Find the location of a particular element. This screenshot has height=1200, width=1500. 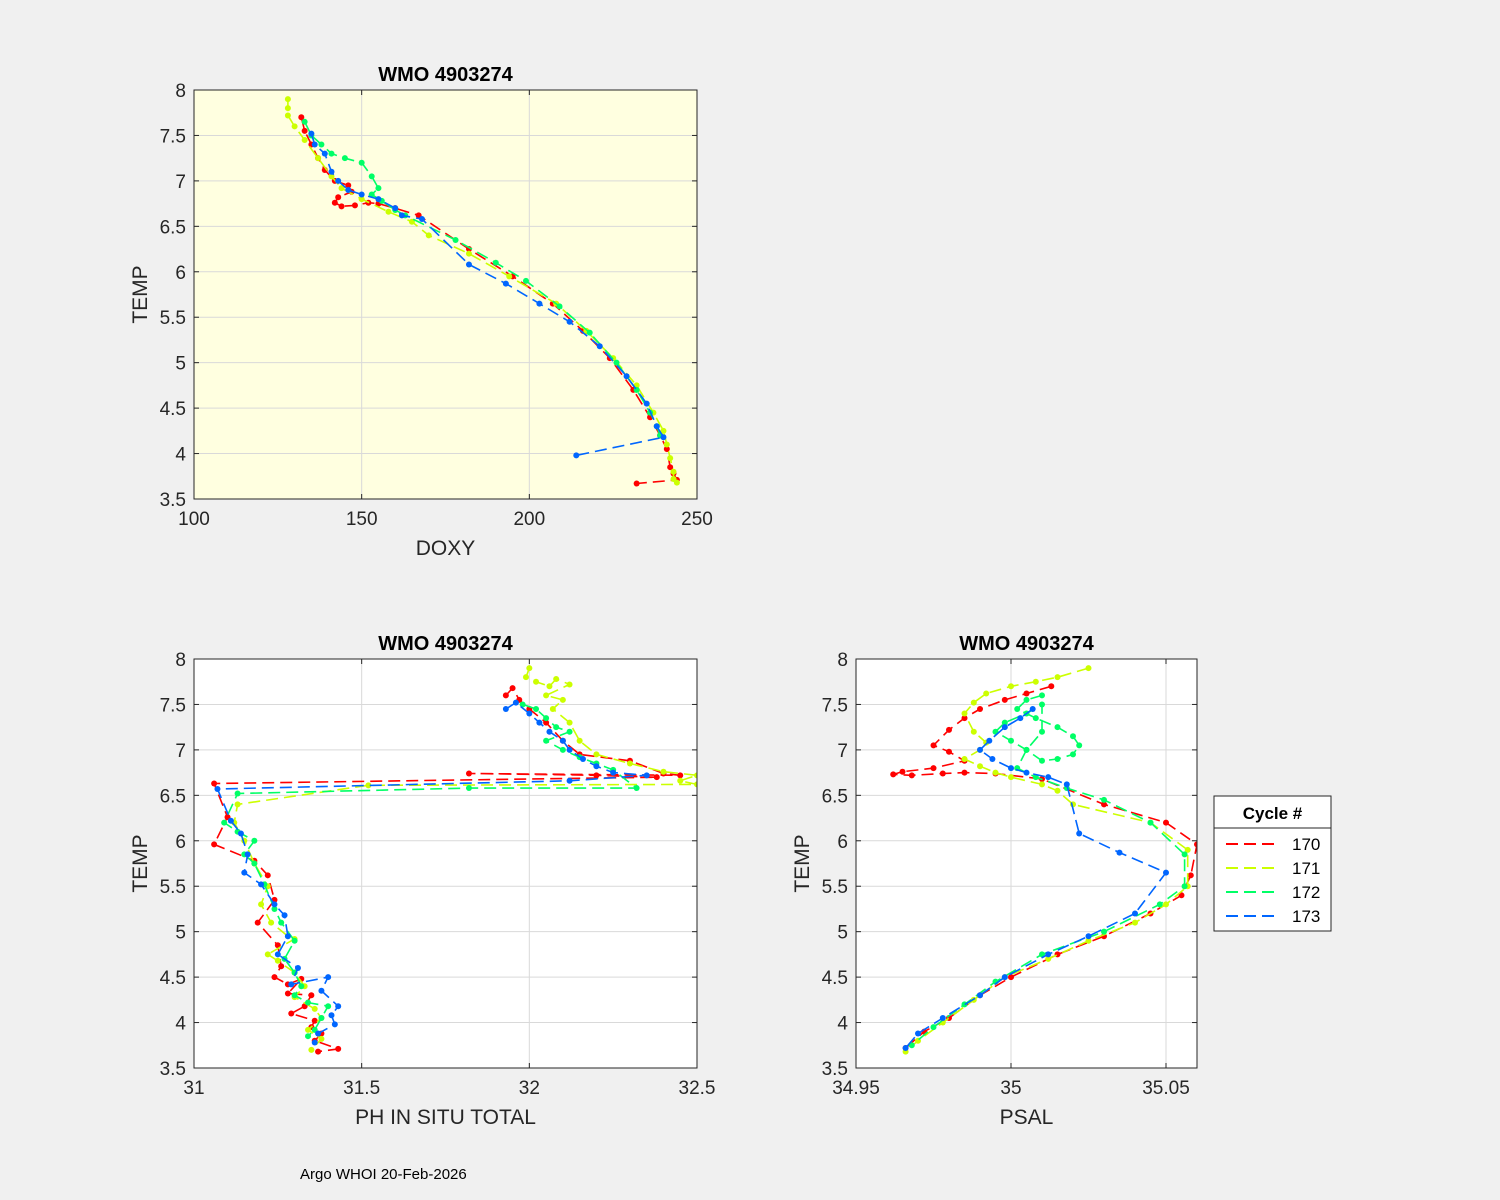

y-tick-label: 8 is located at coordinates (180, 660).